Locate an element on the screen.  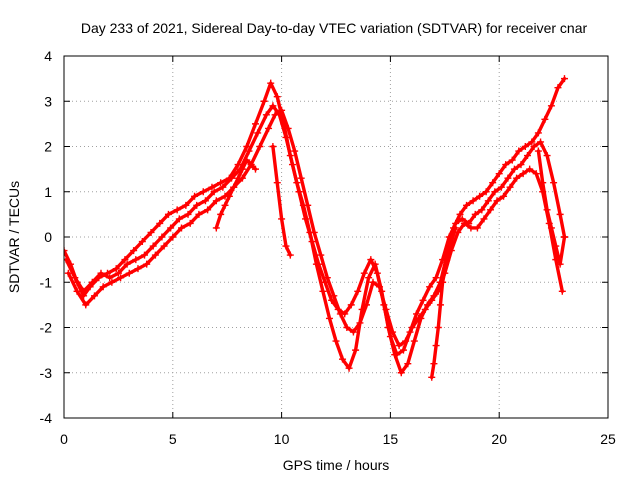
x-tick-label: 20 is located at coordinates (499, 439).